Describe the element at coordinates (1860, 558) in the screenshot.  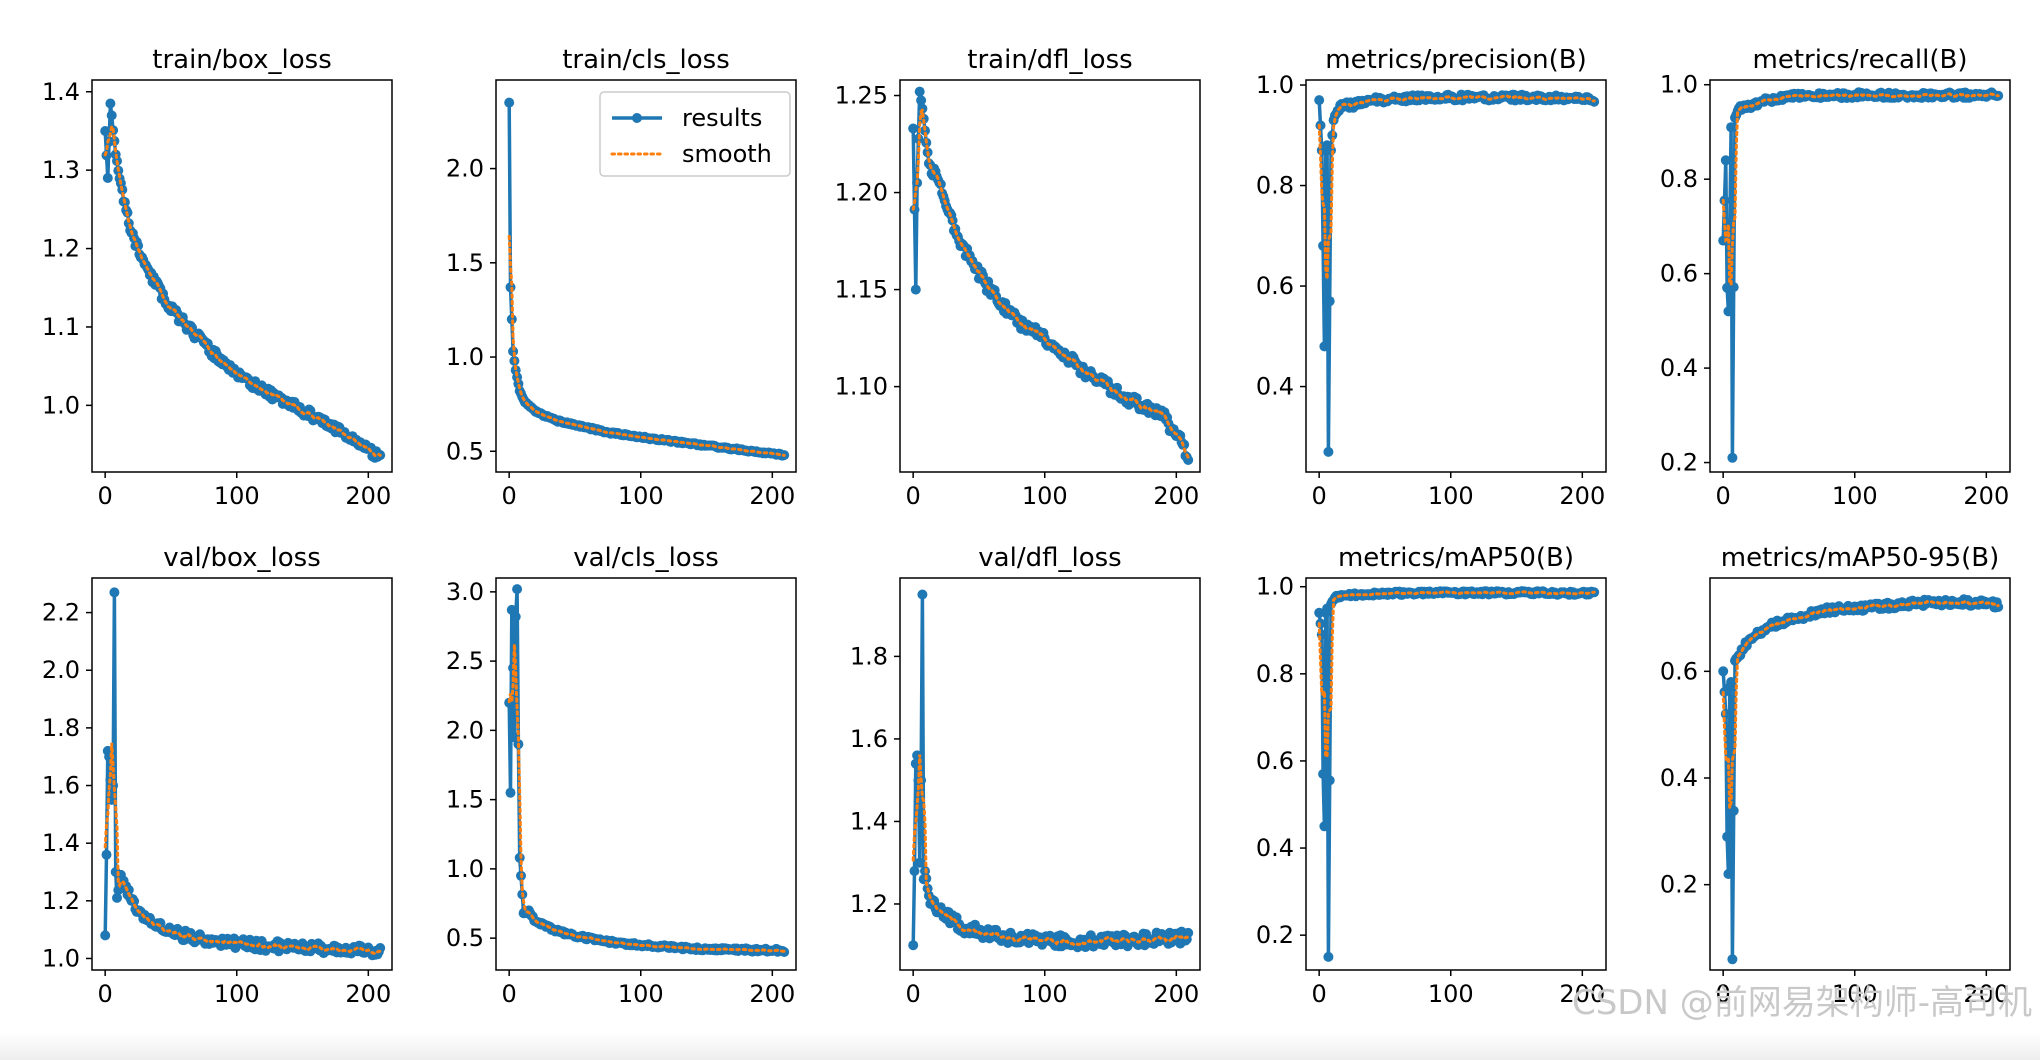
I see `subplot-title: metrics/mAP50-95(B)` at that location.